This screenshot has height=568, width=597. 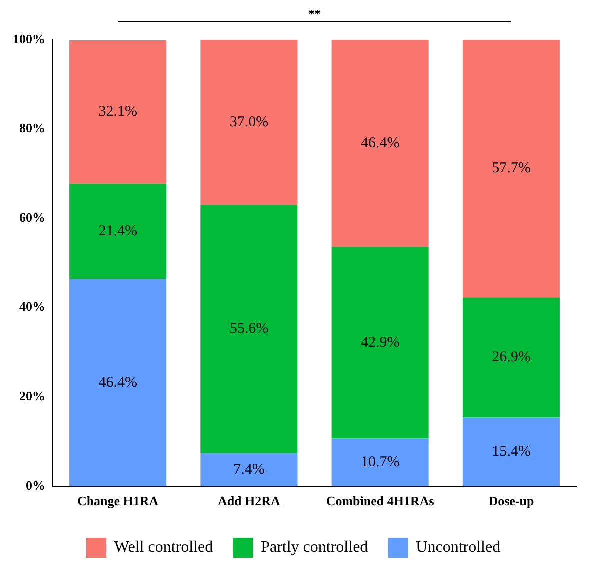 I want to click on y-tick-label: 60%, so click(x=33, y=217).